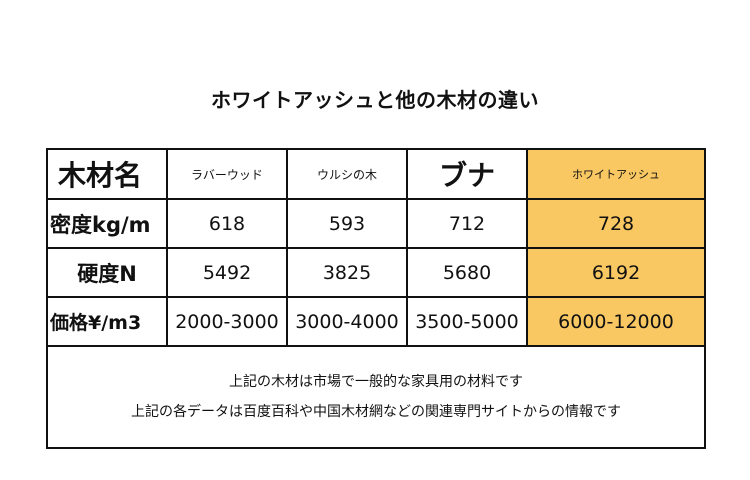  Describe the element at coordinates (227, 321) in the screenshot. I see `cell-price-rubberwood: 2000-3000` at that location.